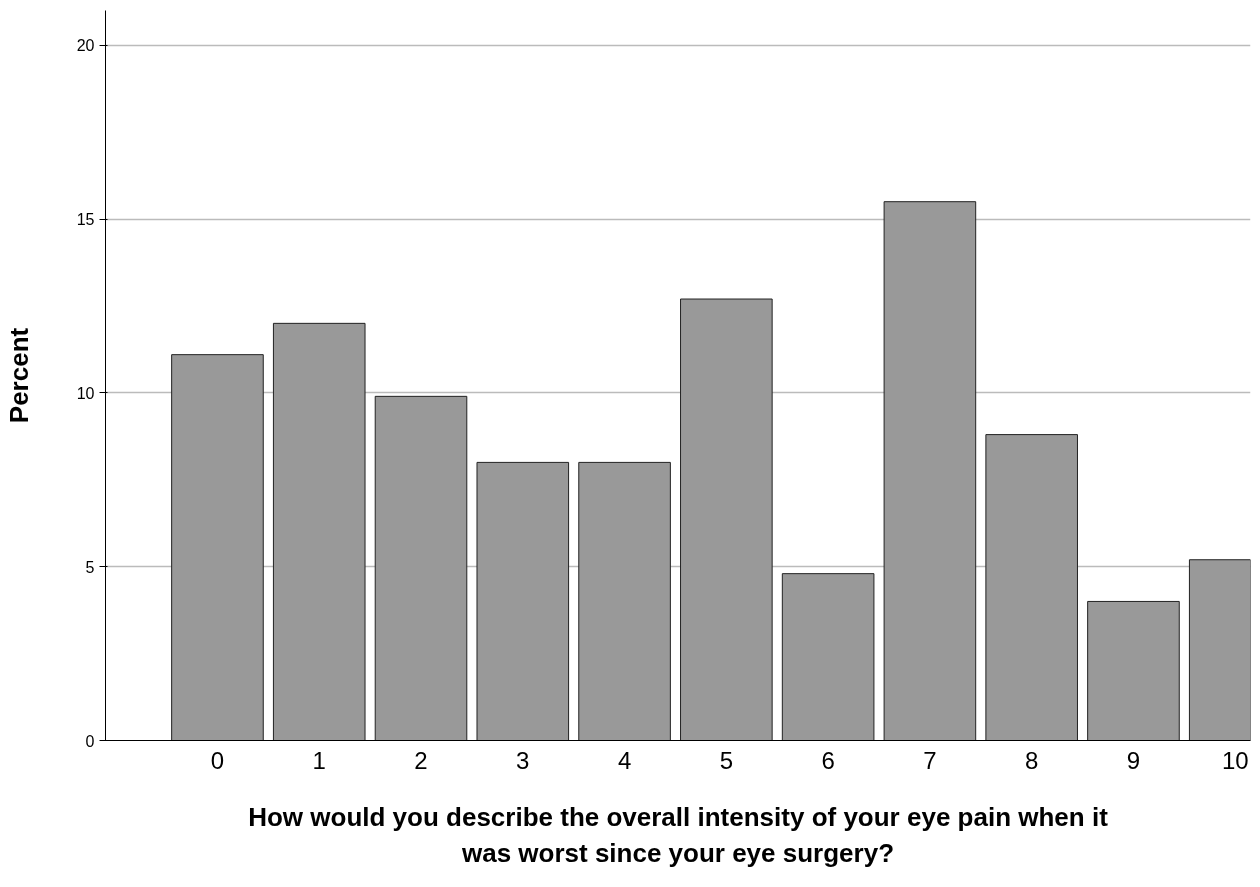 The width and height of the screenshot is (1260, 887). Describe the element at coordinates (624, 760) in the screenshot. I see `x-tick-label: 4` at that location.